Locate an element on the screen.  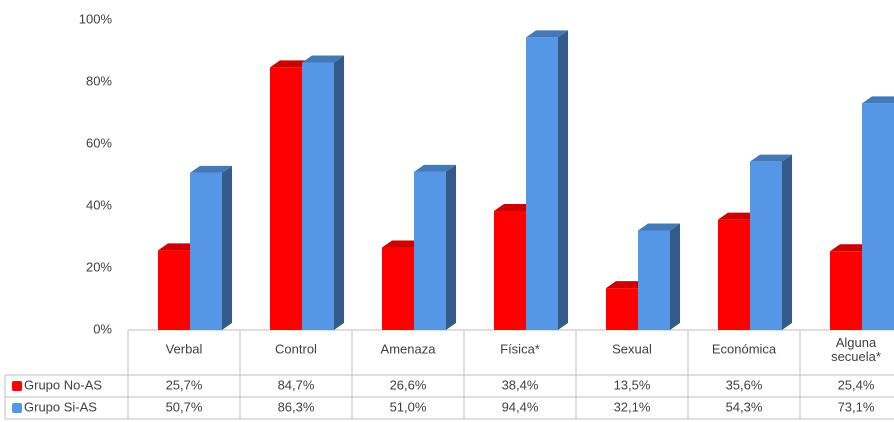
y-tick-label: 0% is located at coordinates (102, 328).